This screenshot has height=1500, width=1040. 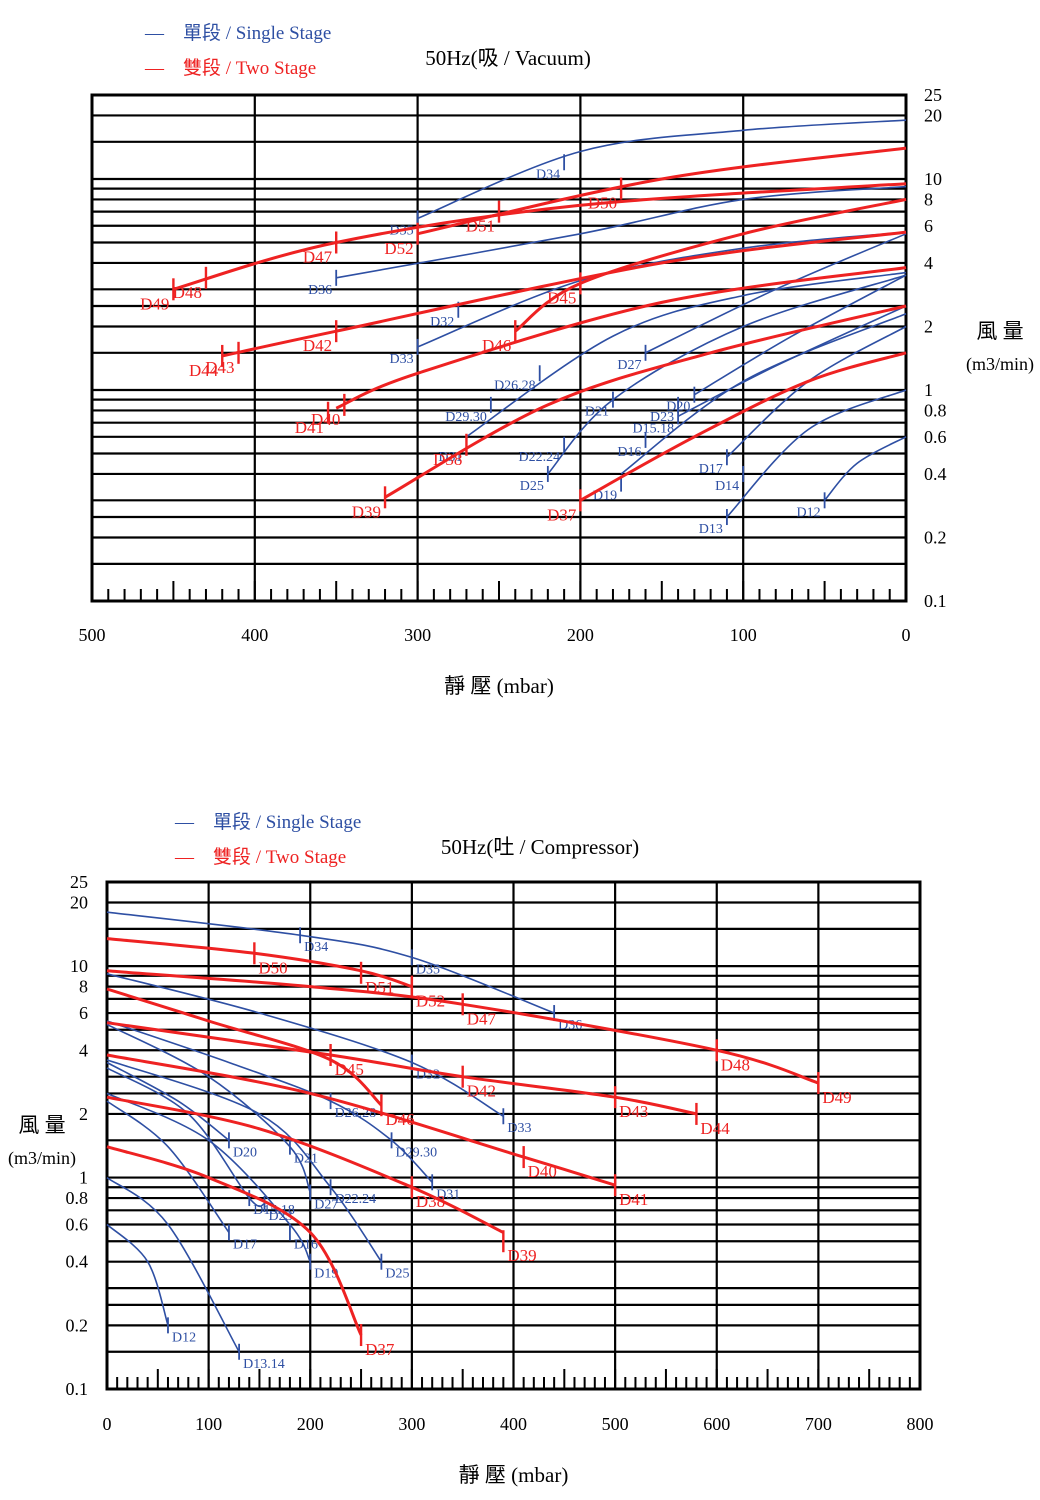 I want to click on y-tick-label: 8, so click(x=83, y=987).